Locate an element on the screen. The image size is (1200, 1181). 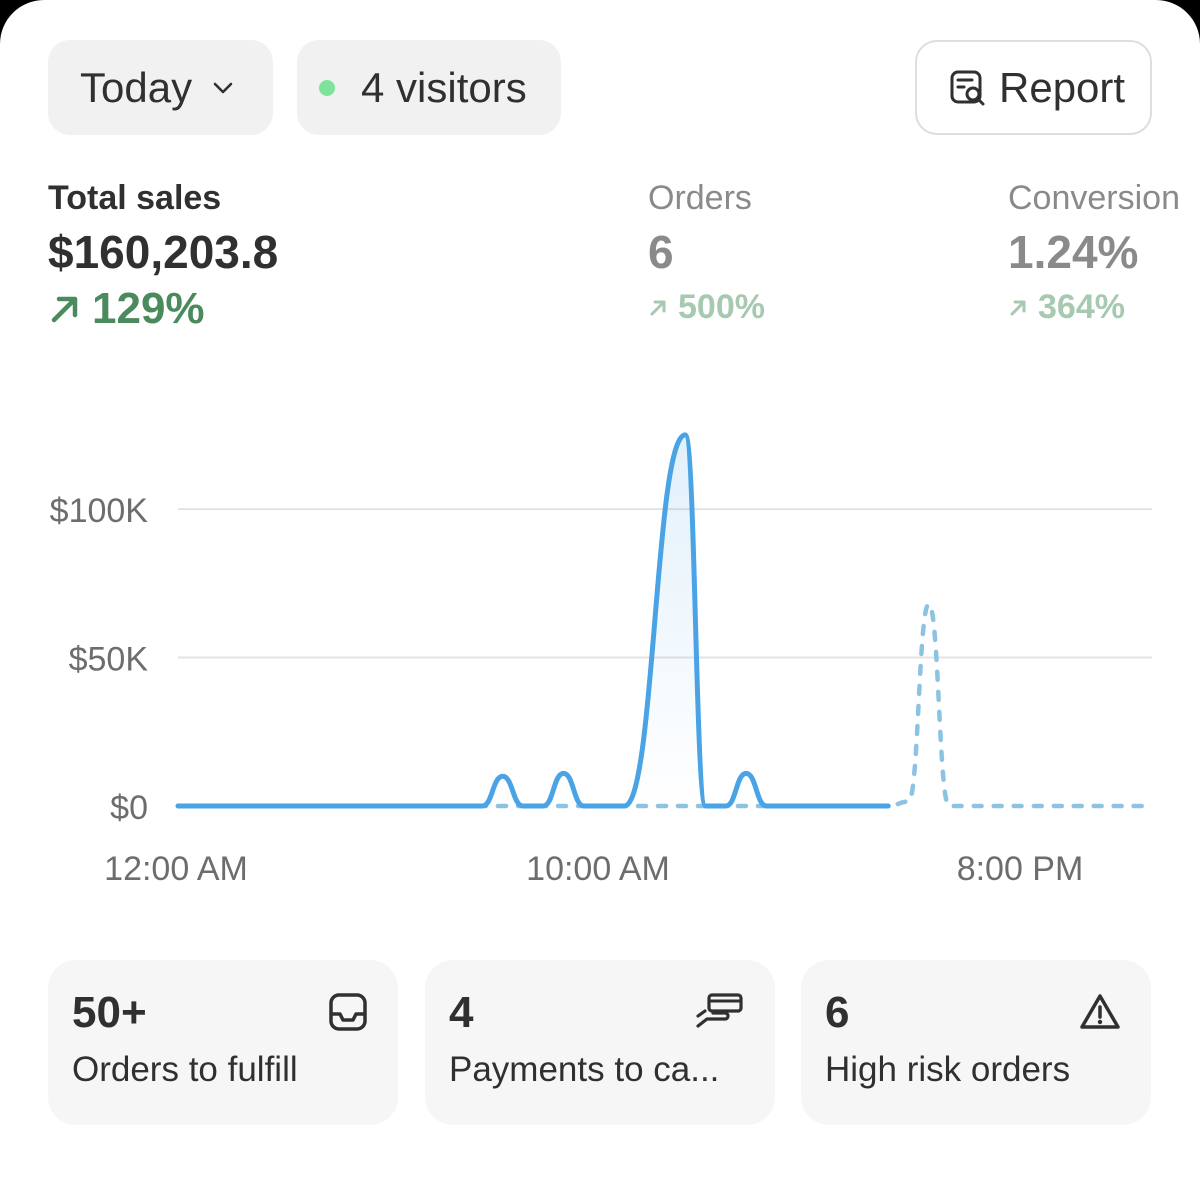
orders-to-fulfill-tile: 50+ Orders to fulfill is located at coordinates (223, 1042).